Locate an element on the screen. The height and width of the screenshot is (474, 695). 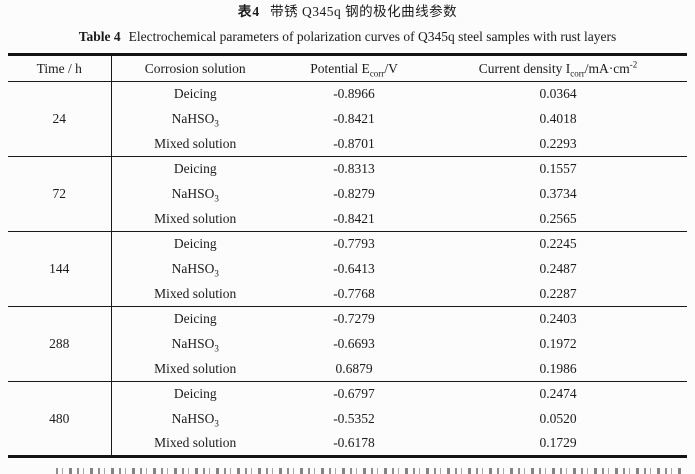
potential-cell: 0.6879 is located at coordinates (354, 368).